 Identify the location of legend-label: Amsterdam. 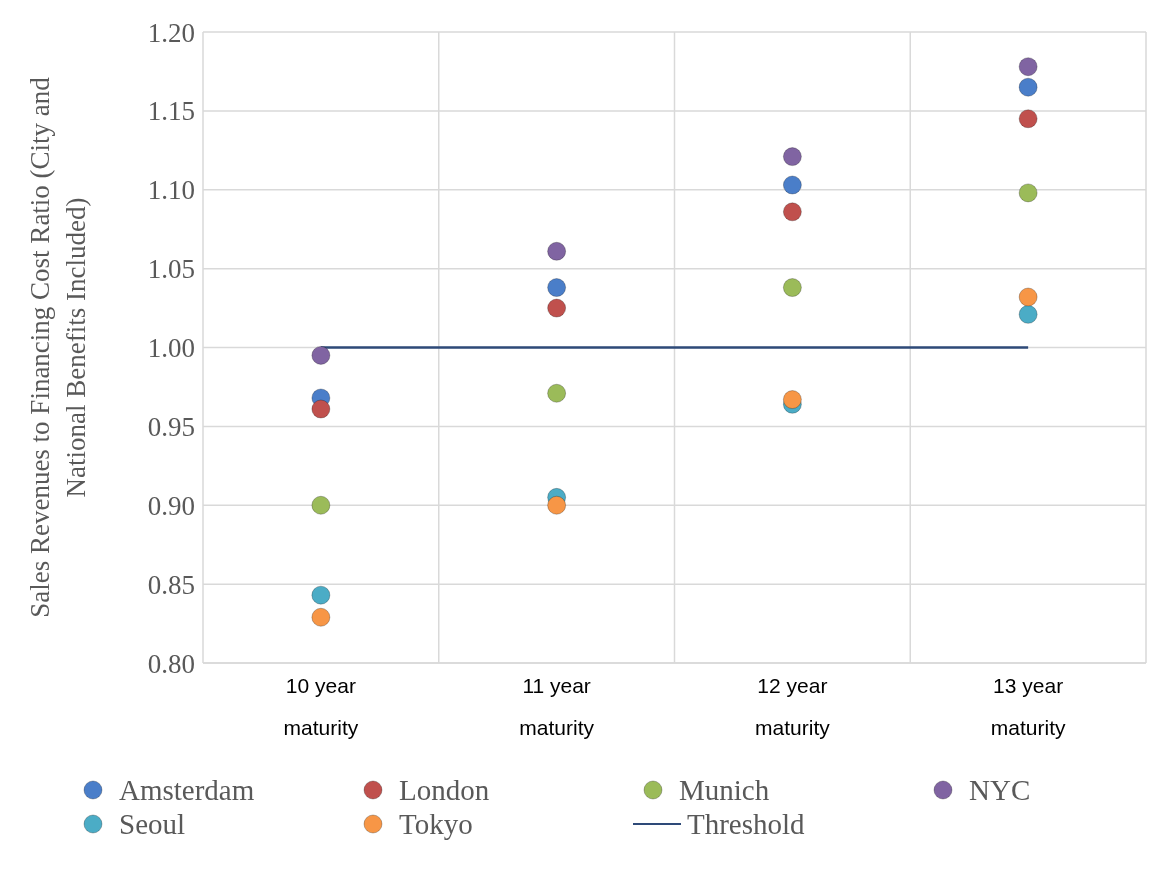
(187, 790).